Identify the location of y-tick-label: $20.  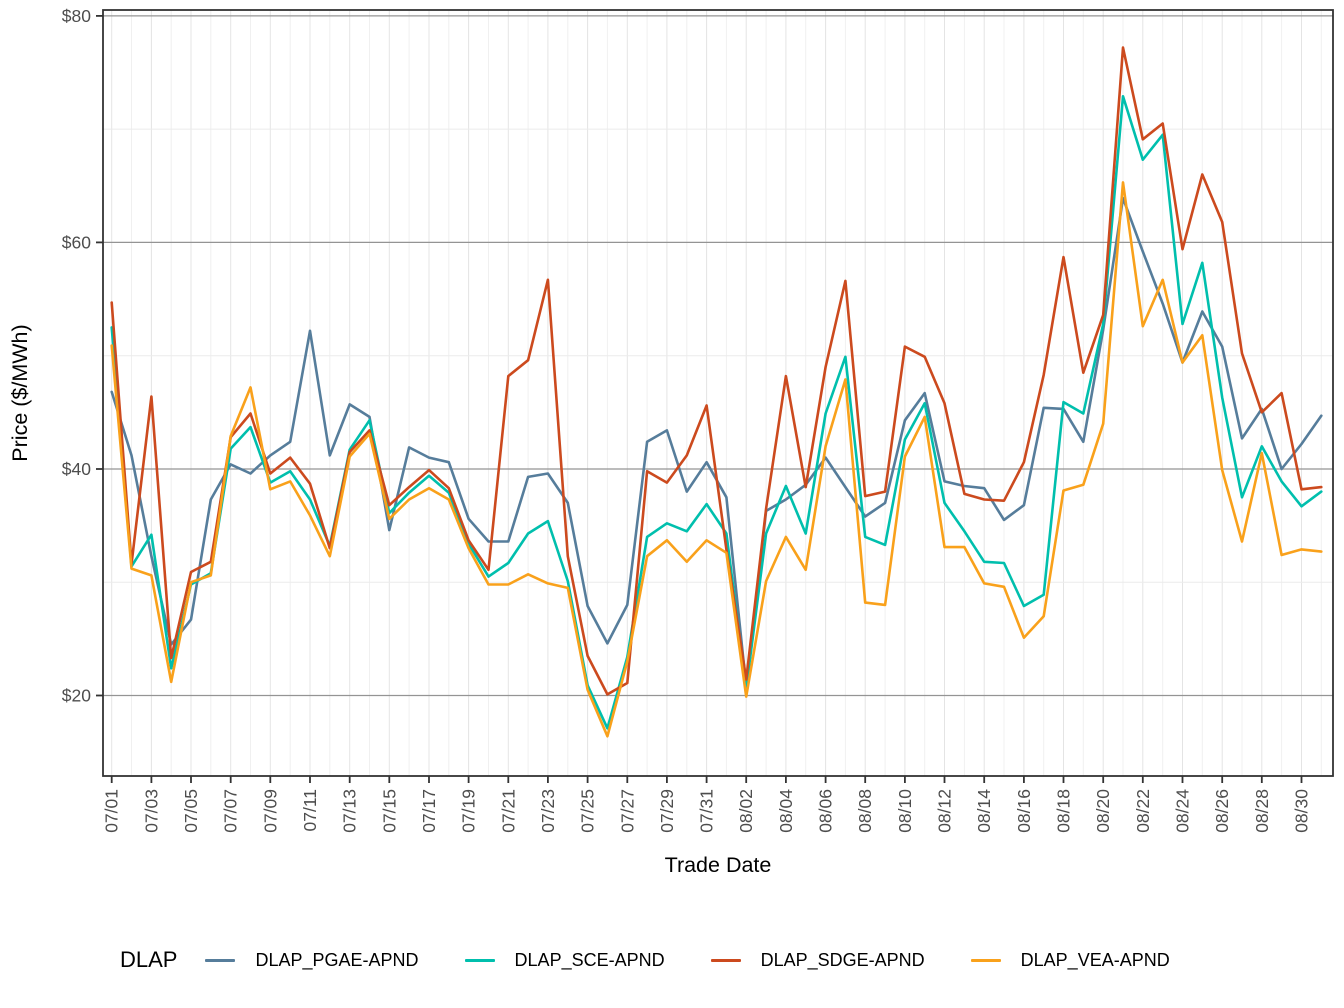
(76, 696).